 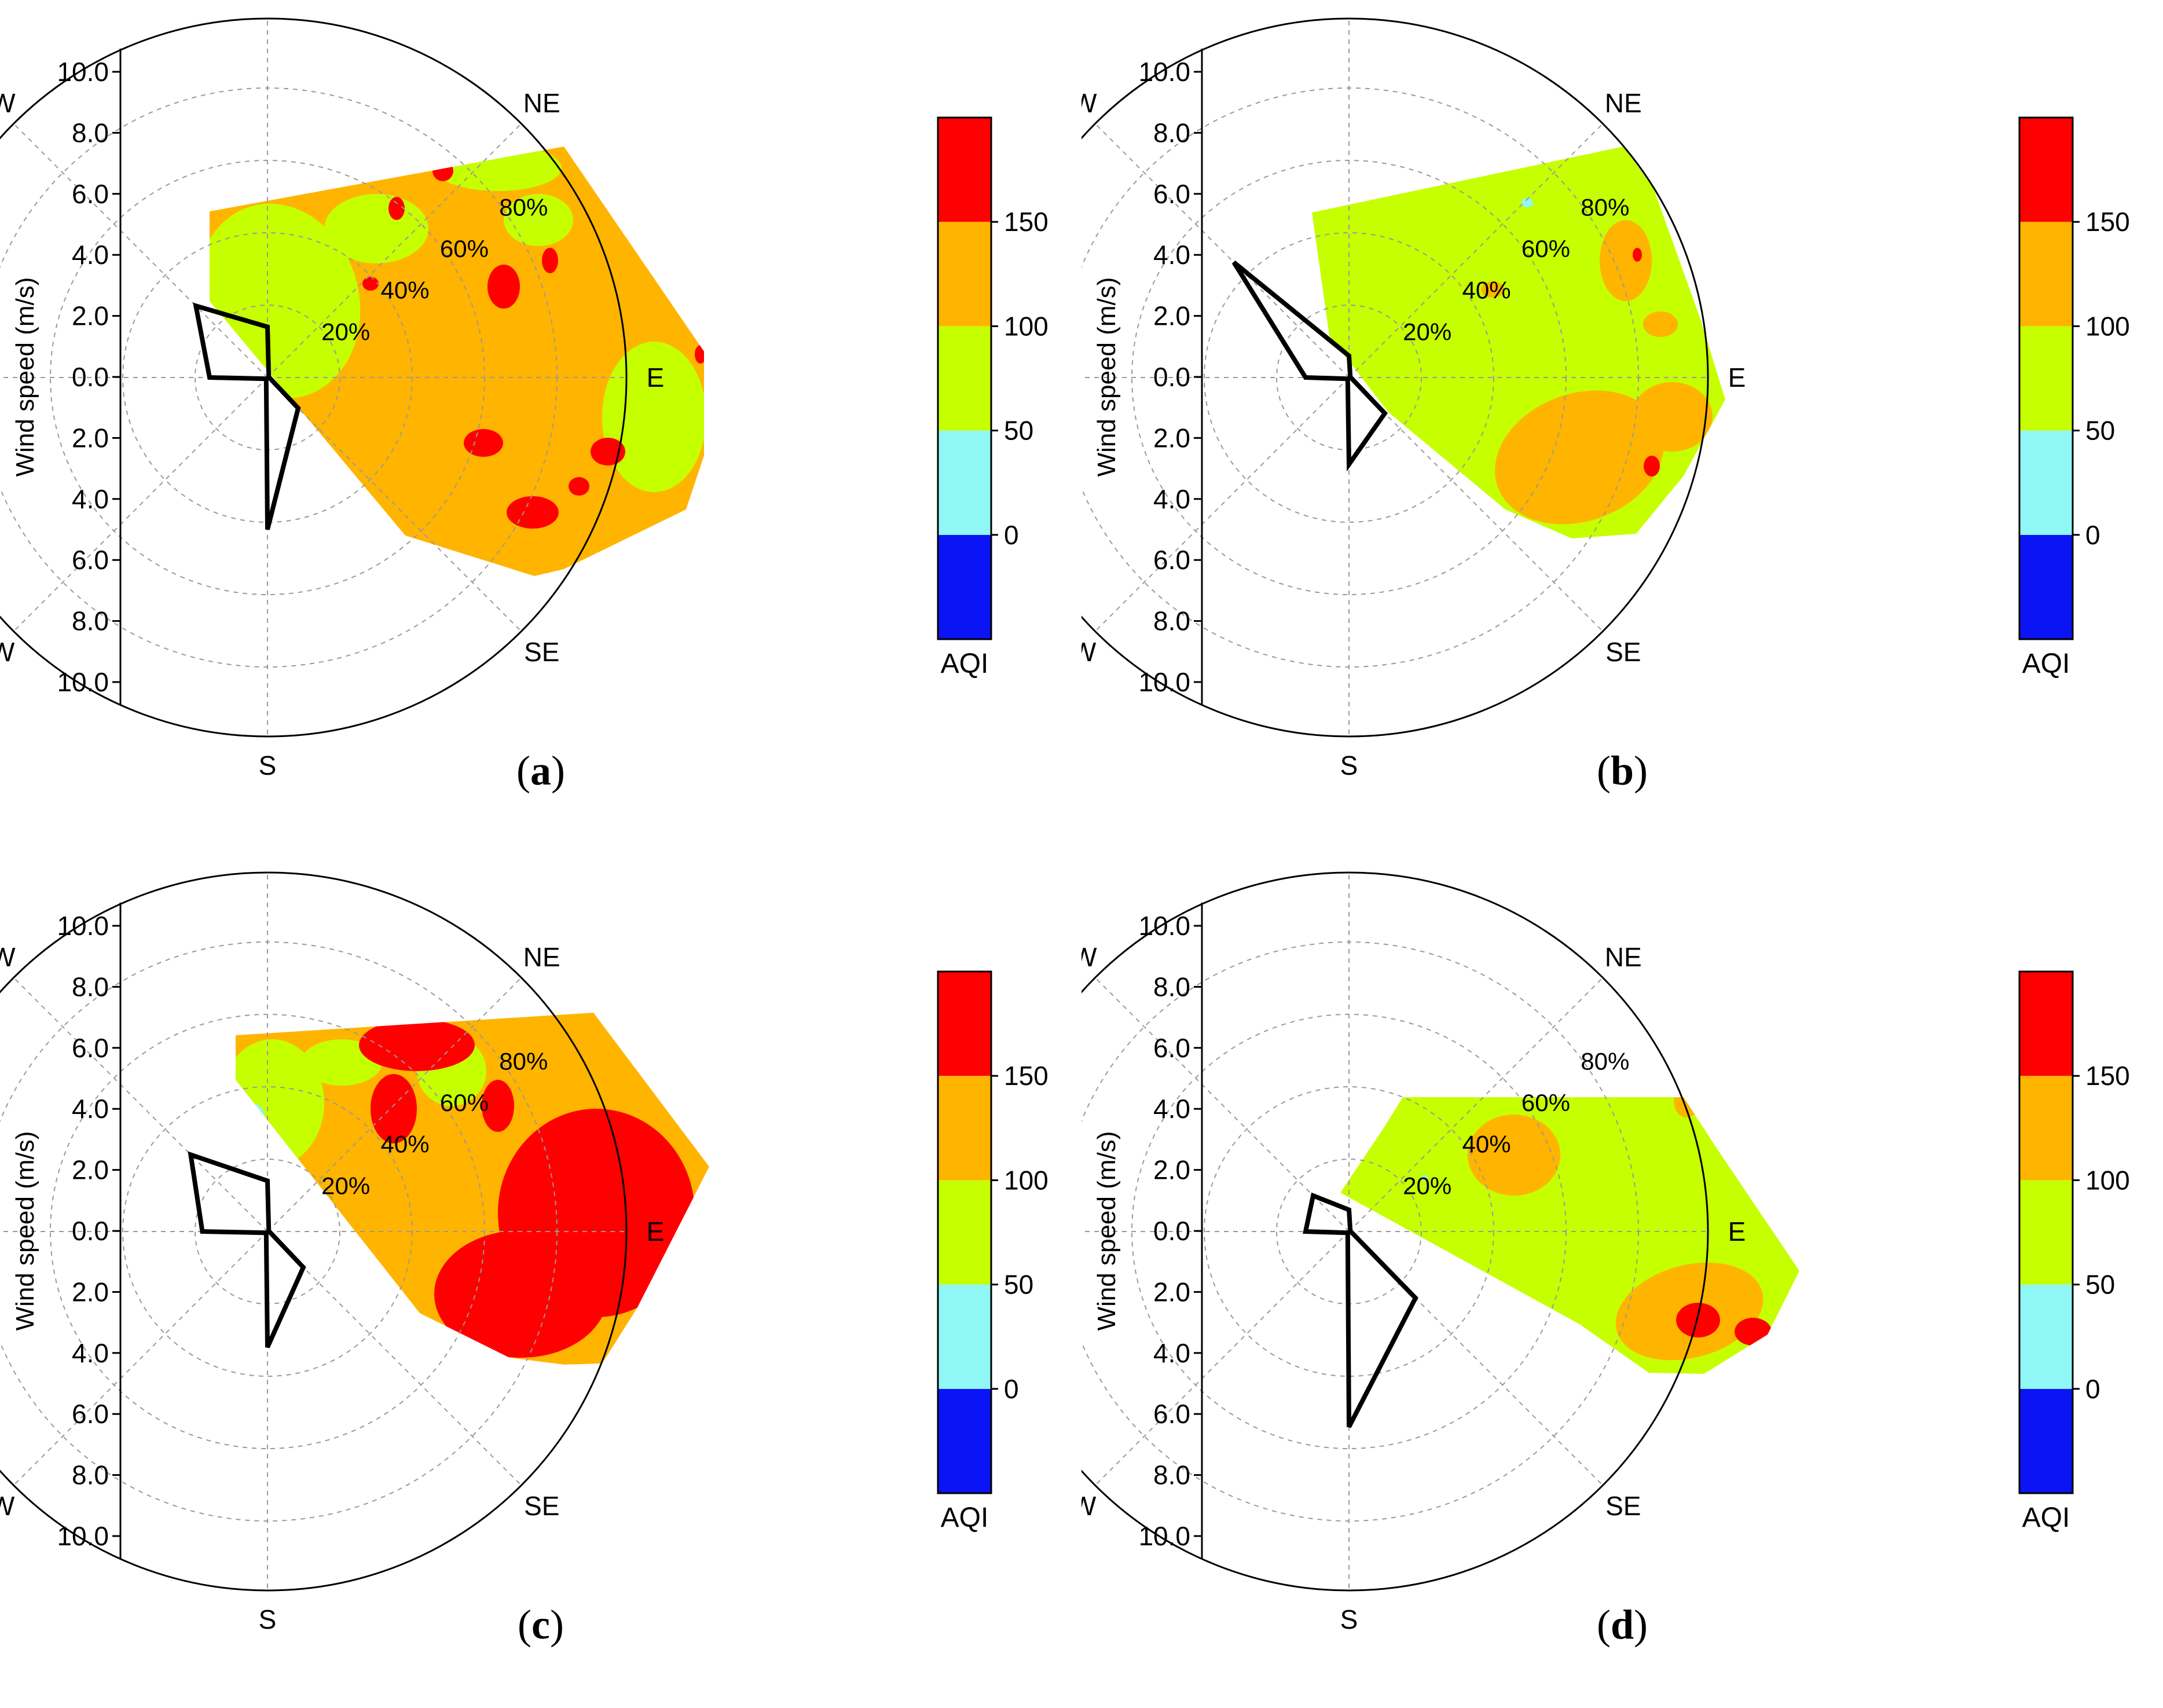 What do you see at coordinates (1360, 1310) in the screenshot?
I see `wind-rose-d` at bounding box center [1360, 1310].